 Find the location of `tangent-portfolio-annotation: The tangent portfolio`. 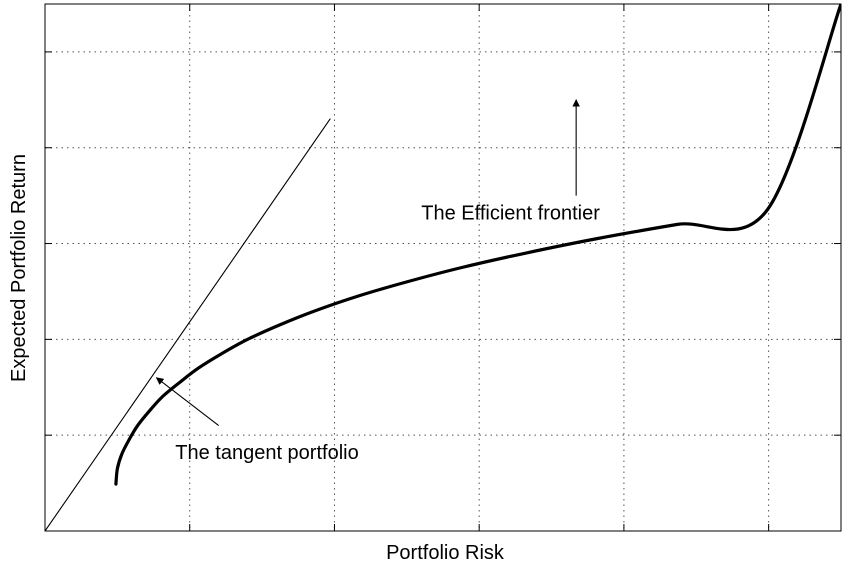

tangent-portfolio-annotation: The tangent portfolio is located at coordinates (266, 453).